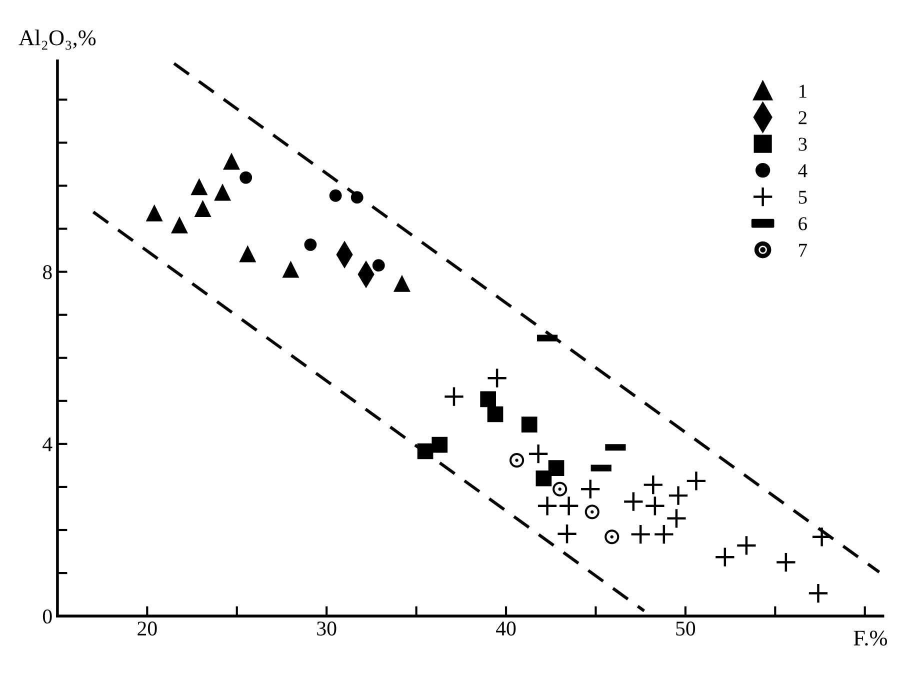 This screenshot has height=677, width=912. What do you see at coordinates (803, 171) in the screenshot?
I see `legend-label: 4` at bounding box center [803, 171].